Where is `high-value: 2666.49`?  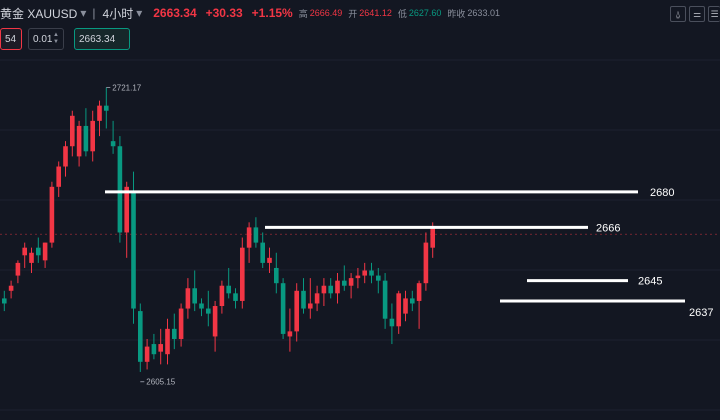 high-value: 2666.49 is located at coordinates (326, 13).